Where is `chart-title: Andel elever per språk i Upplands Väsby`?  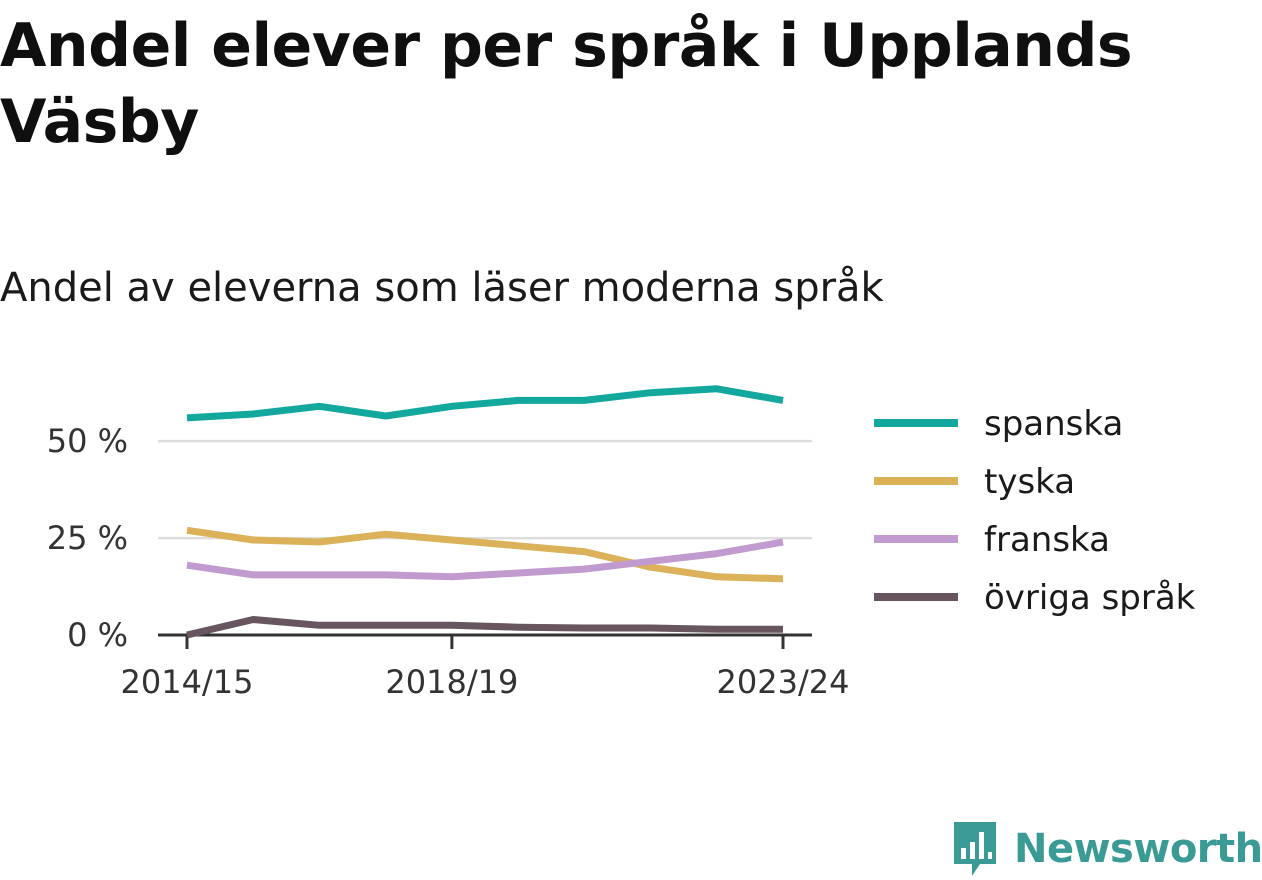 chart-title: Andel elever per språk i Upplands Väsby is located at coordinates (566, 84).